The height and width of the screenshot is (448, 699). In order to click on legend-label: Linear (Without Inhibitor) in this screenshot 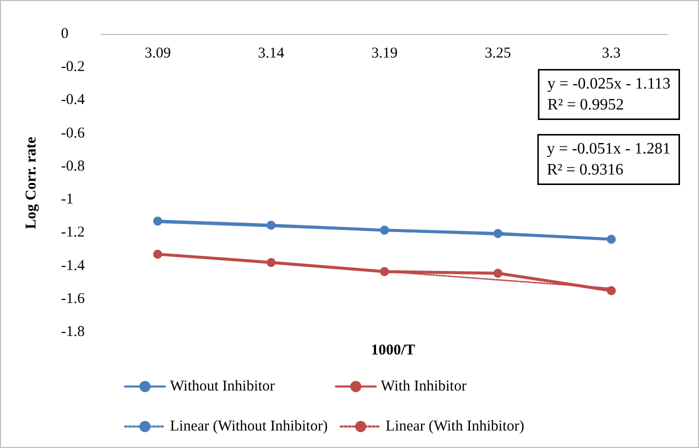, I will do `click(249, 426)`.